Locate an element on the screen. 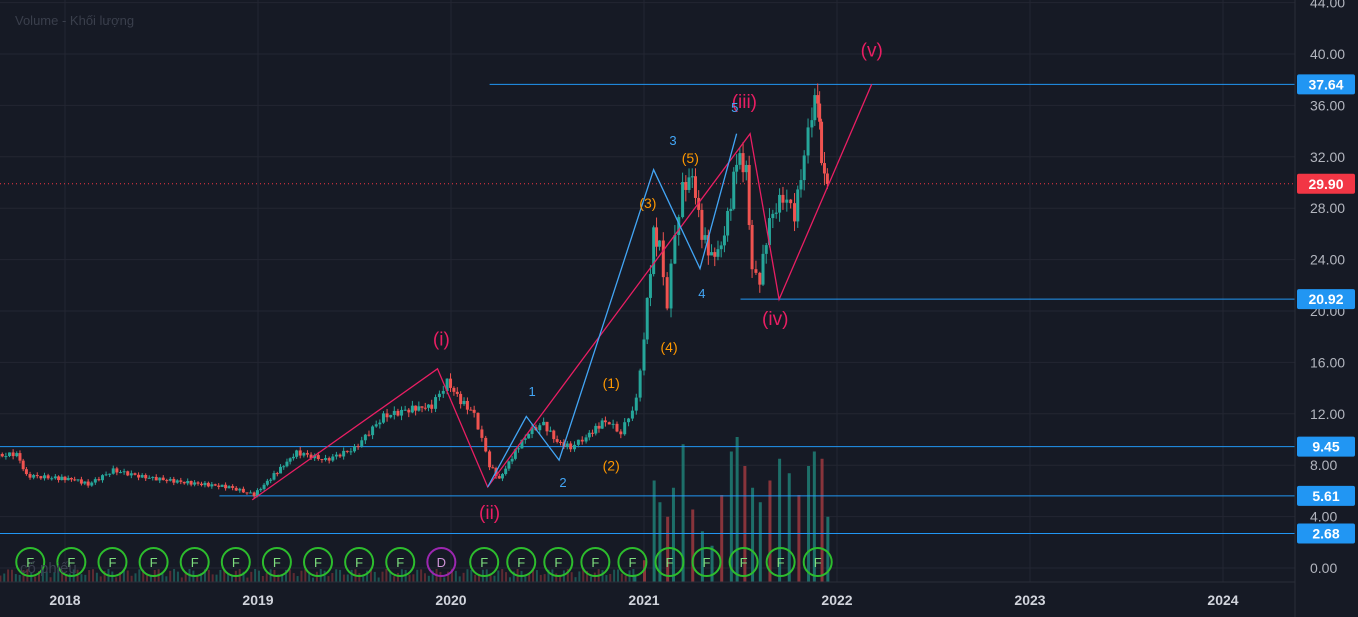 Image resolution: width=1358 pixels, height=617 pixels. level-badge is located at coordinates (1326, 299).